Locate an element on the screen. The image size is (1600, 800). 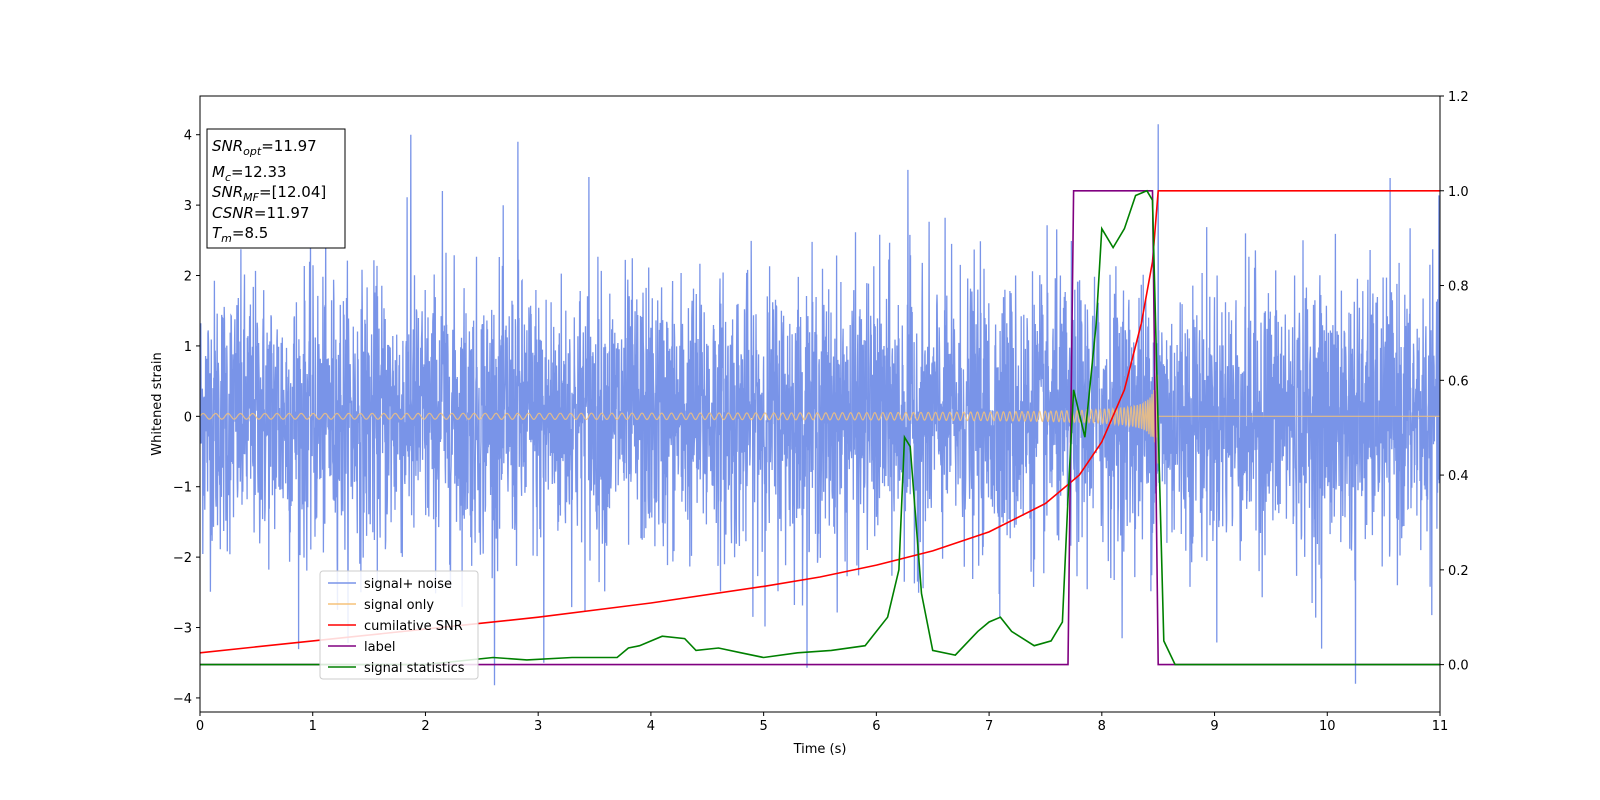
tm-value: =8.5 is located at coordinates (250, 233).